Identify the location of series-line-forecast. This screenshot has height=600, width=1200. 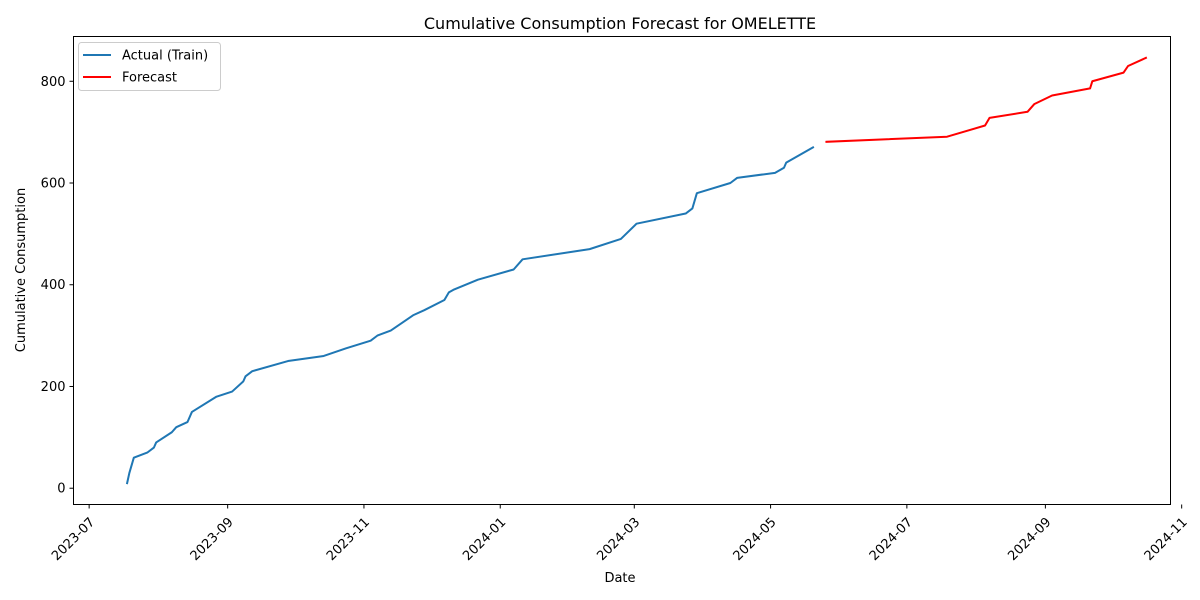
(986, 99).